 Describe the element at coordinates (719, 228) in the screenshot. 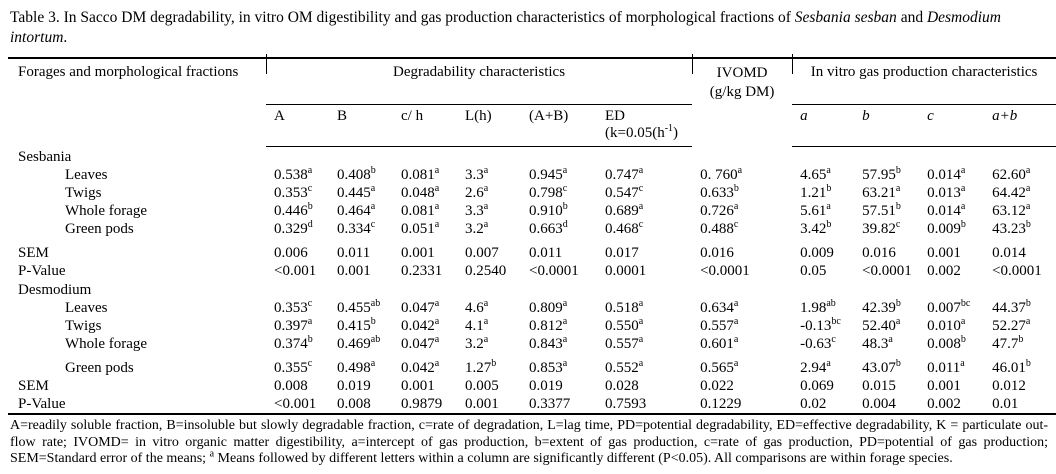

I see `cell-value: 0.488c` at that location.